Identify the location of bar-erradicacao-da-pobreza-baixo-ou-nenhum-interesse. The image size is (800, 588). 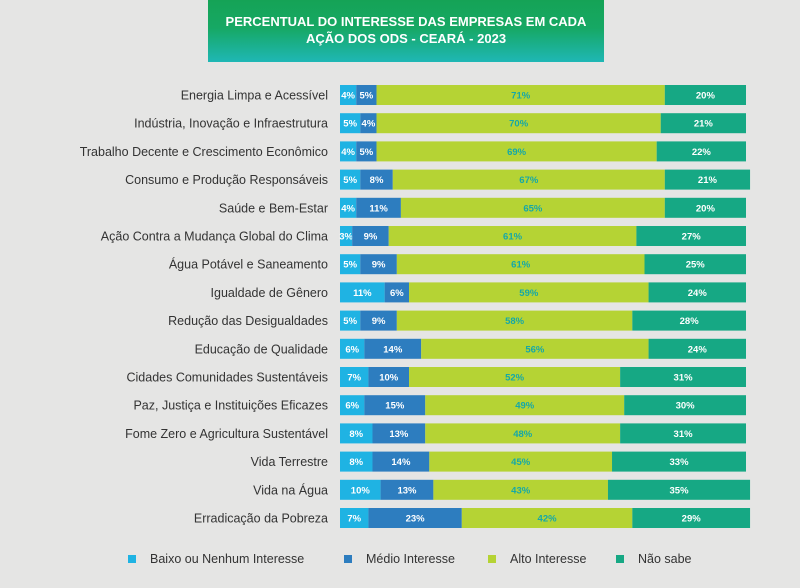
(354, 518).